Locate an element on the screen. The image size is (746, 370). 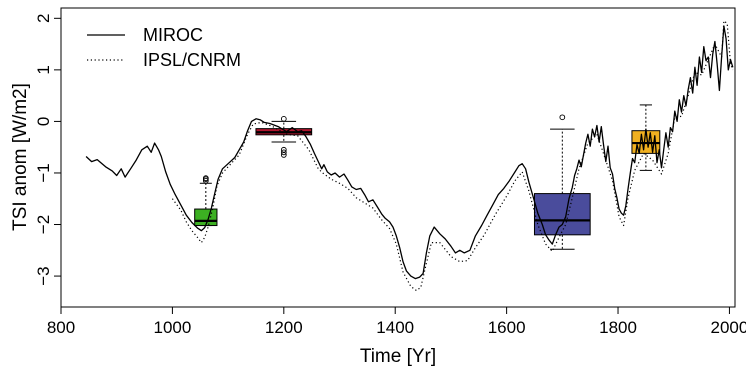
y-axis: −3 −2 −1 0 1 2 is located at coordinates (47, 150).